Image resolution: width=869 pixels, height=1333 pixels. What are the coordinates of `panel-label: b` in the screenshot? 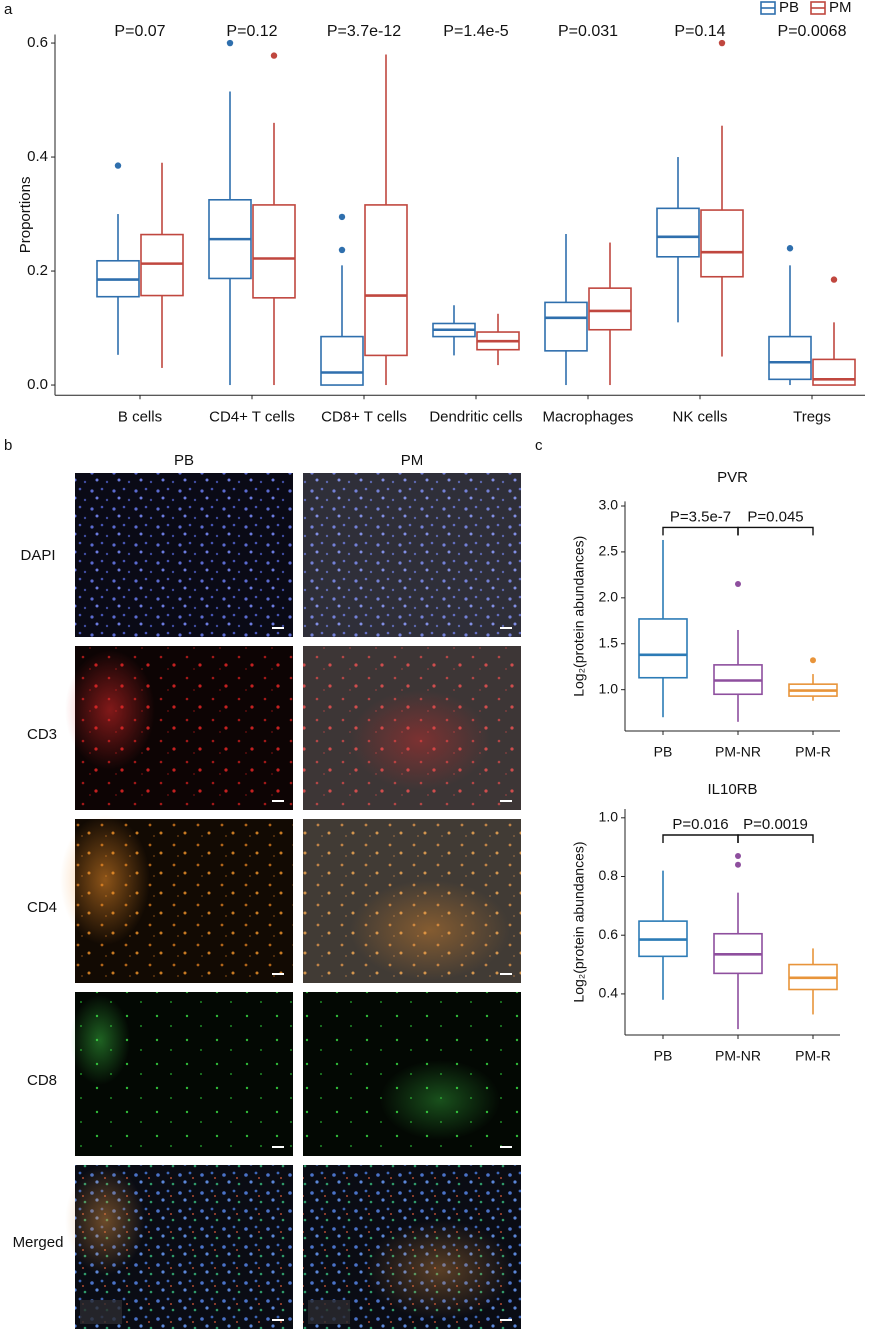 It's located at (8, 445).